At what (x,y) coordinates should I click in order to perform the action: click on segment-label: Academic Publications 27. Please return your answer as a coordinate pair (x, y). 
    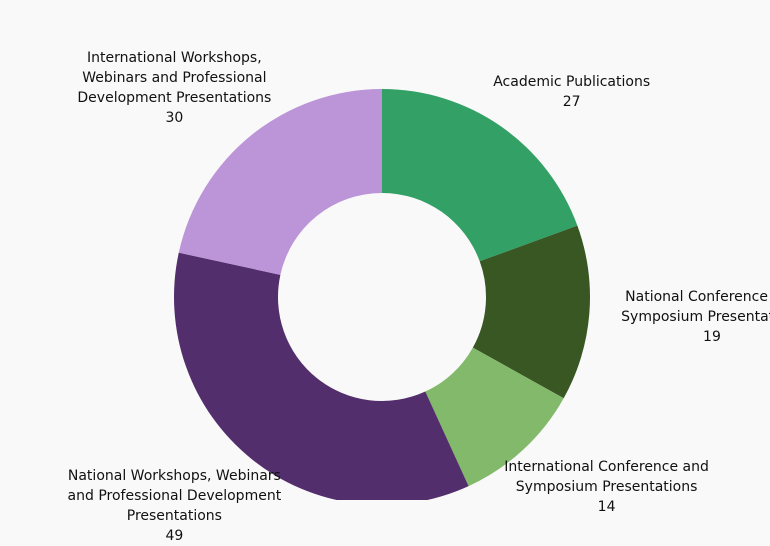
    Looking at the image, I should click on (572, 92).